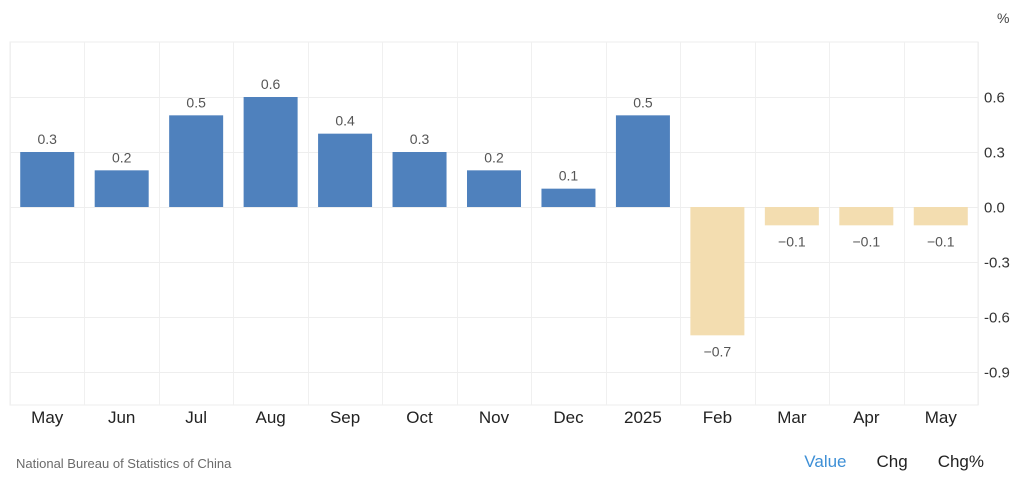 The width and height of the screenshot is (1024, 482). What do you see at coordinates (419, 417) in the screenshot?
I see `x-tick-label: Oct` at bounding box center [419, 417].